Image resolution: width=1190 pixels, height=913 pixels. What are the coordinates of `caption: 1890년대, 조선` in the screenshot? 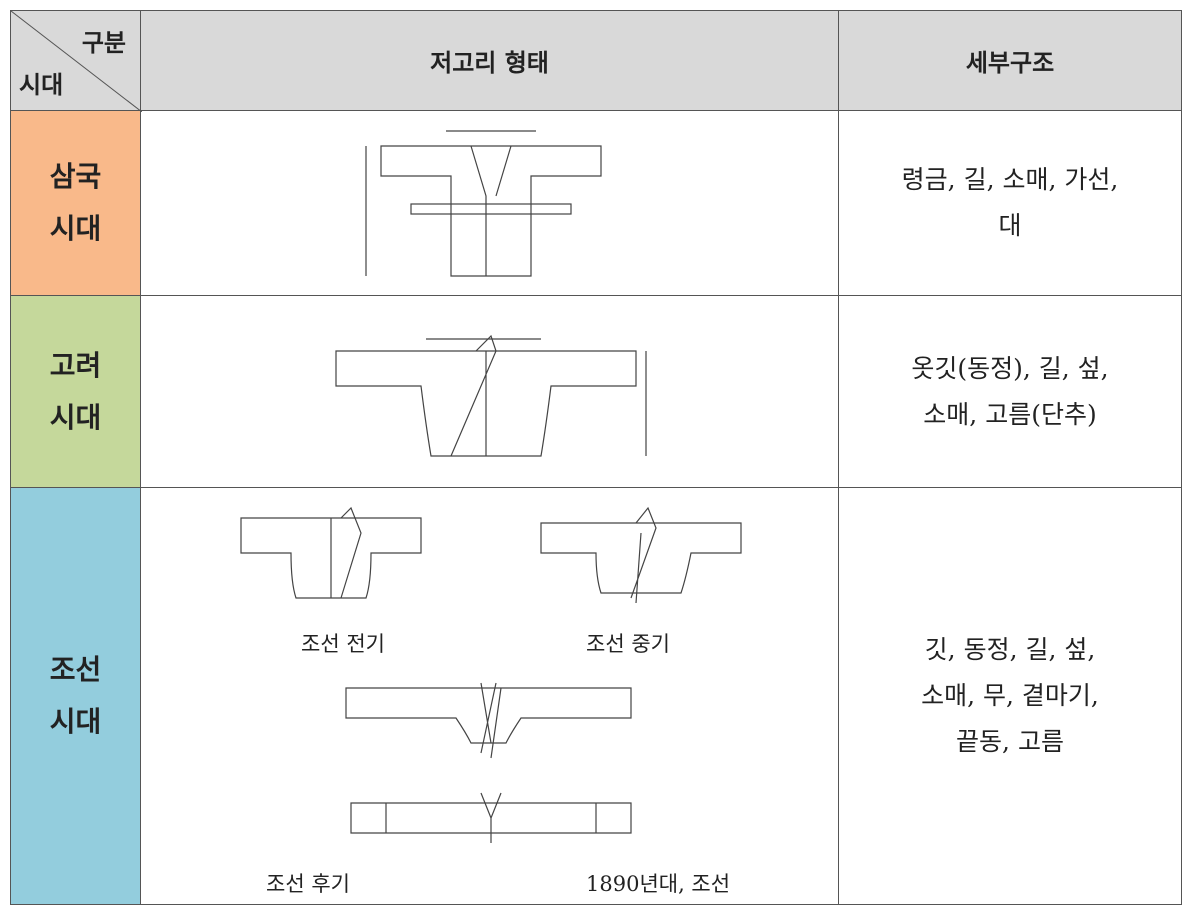 It's located at (658, 884).